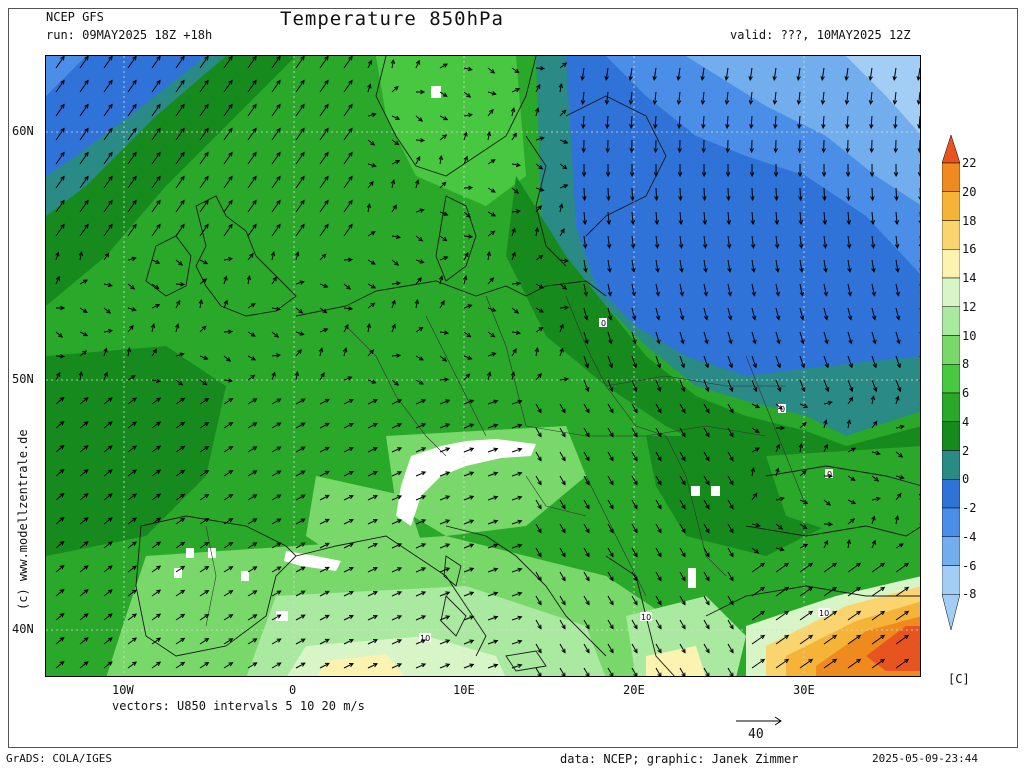 This screenshot has height=768, width=1024. Describe the element at coordinates (293, 690) in the screenshot. I see `lon-label: 0` at that location.